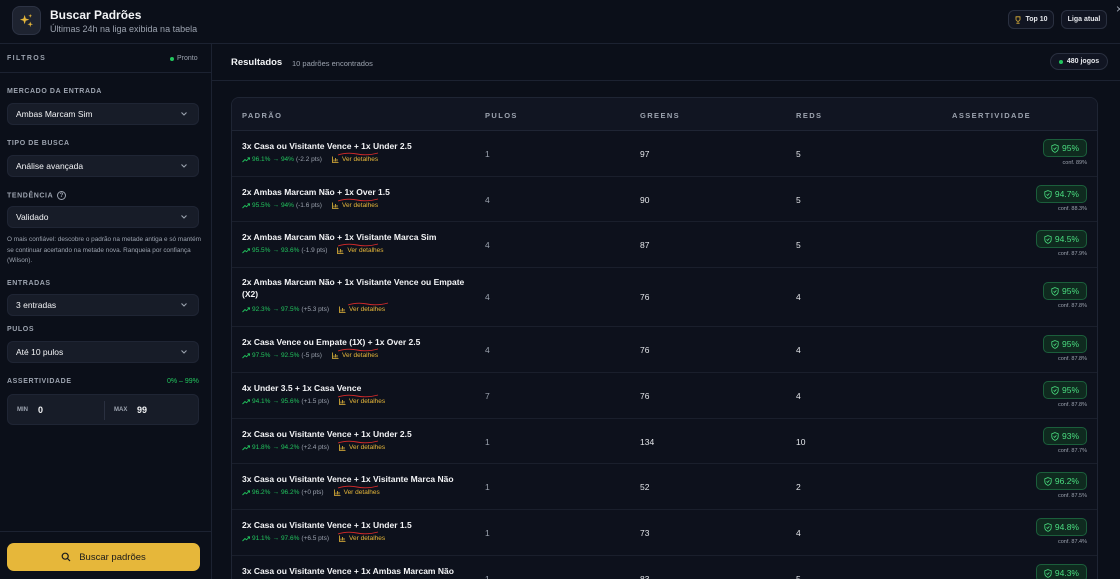  I want to click on assertividade-badge: 94.5%, so click(1061, 239).